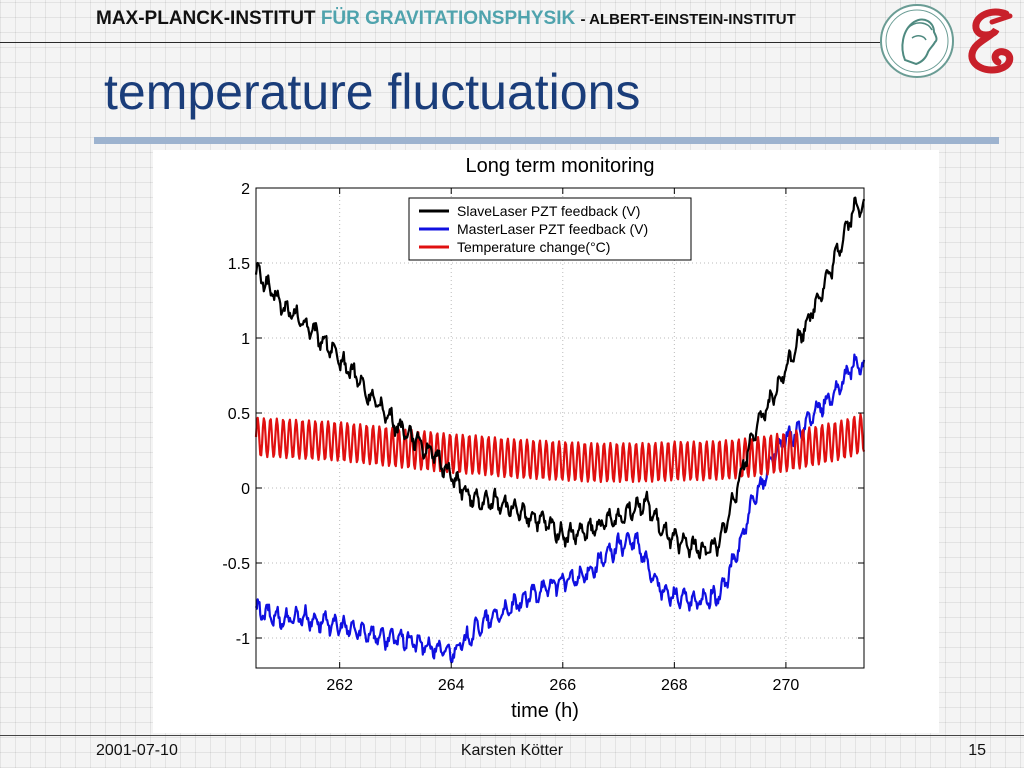  What do you see at coordinates (512, 750) in the screenshot?
I see `footer-author: Karsten Kötter` at bounding box center [512, 750].